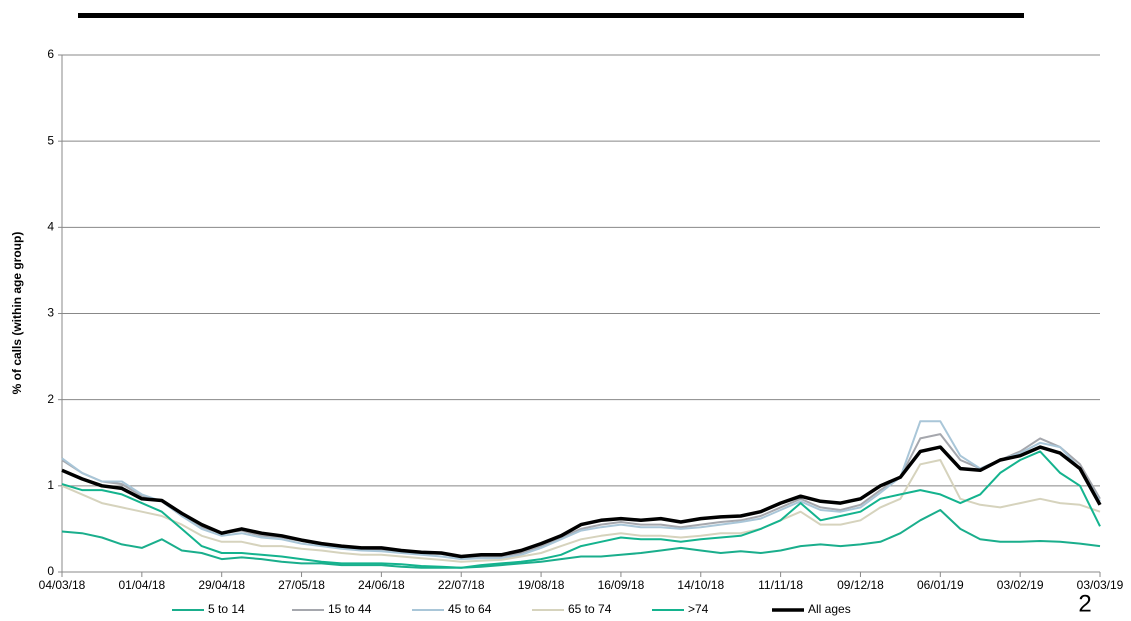  What do you see at coordinates (226, 609) in the screenshot?
I see `legend-label: 5 to 14` at bounding box center [226, 609].